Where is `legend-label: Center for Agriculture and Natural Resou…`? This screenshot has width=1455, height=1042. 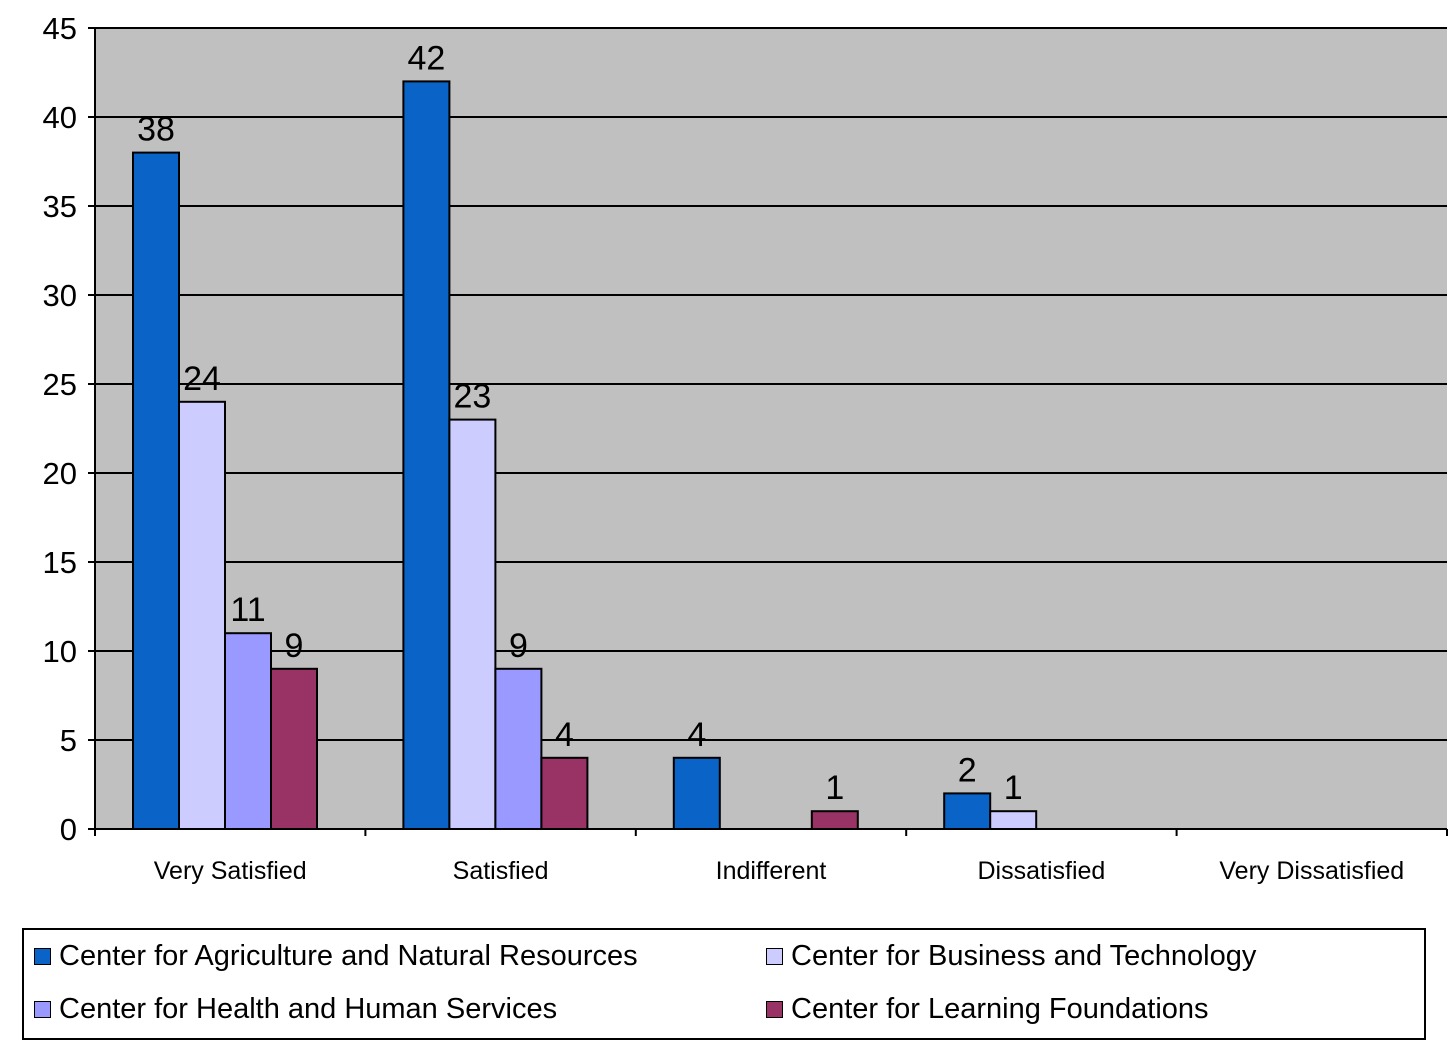
legend-label: Center for Agriculture and Natural Resou… is located at coordinates (348, 956).